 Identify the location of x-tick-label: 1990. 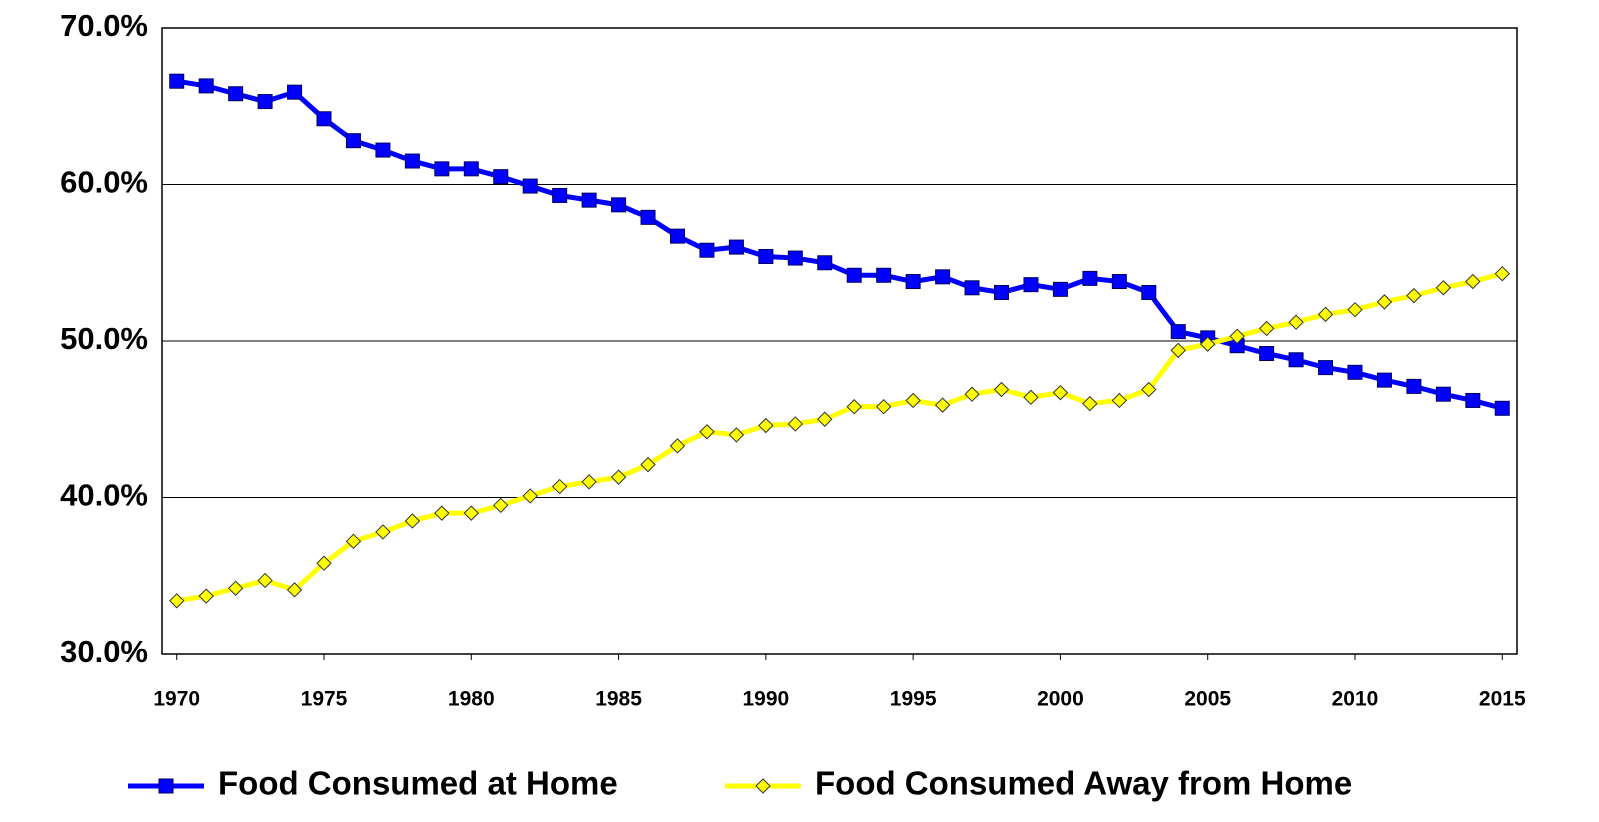
(765, 699).